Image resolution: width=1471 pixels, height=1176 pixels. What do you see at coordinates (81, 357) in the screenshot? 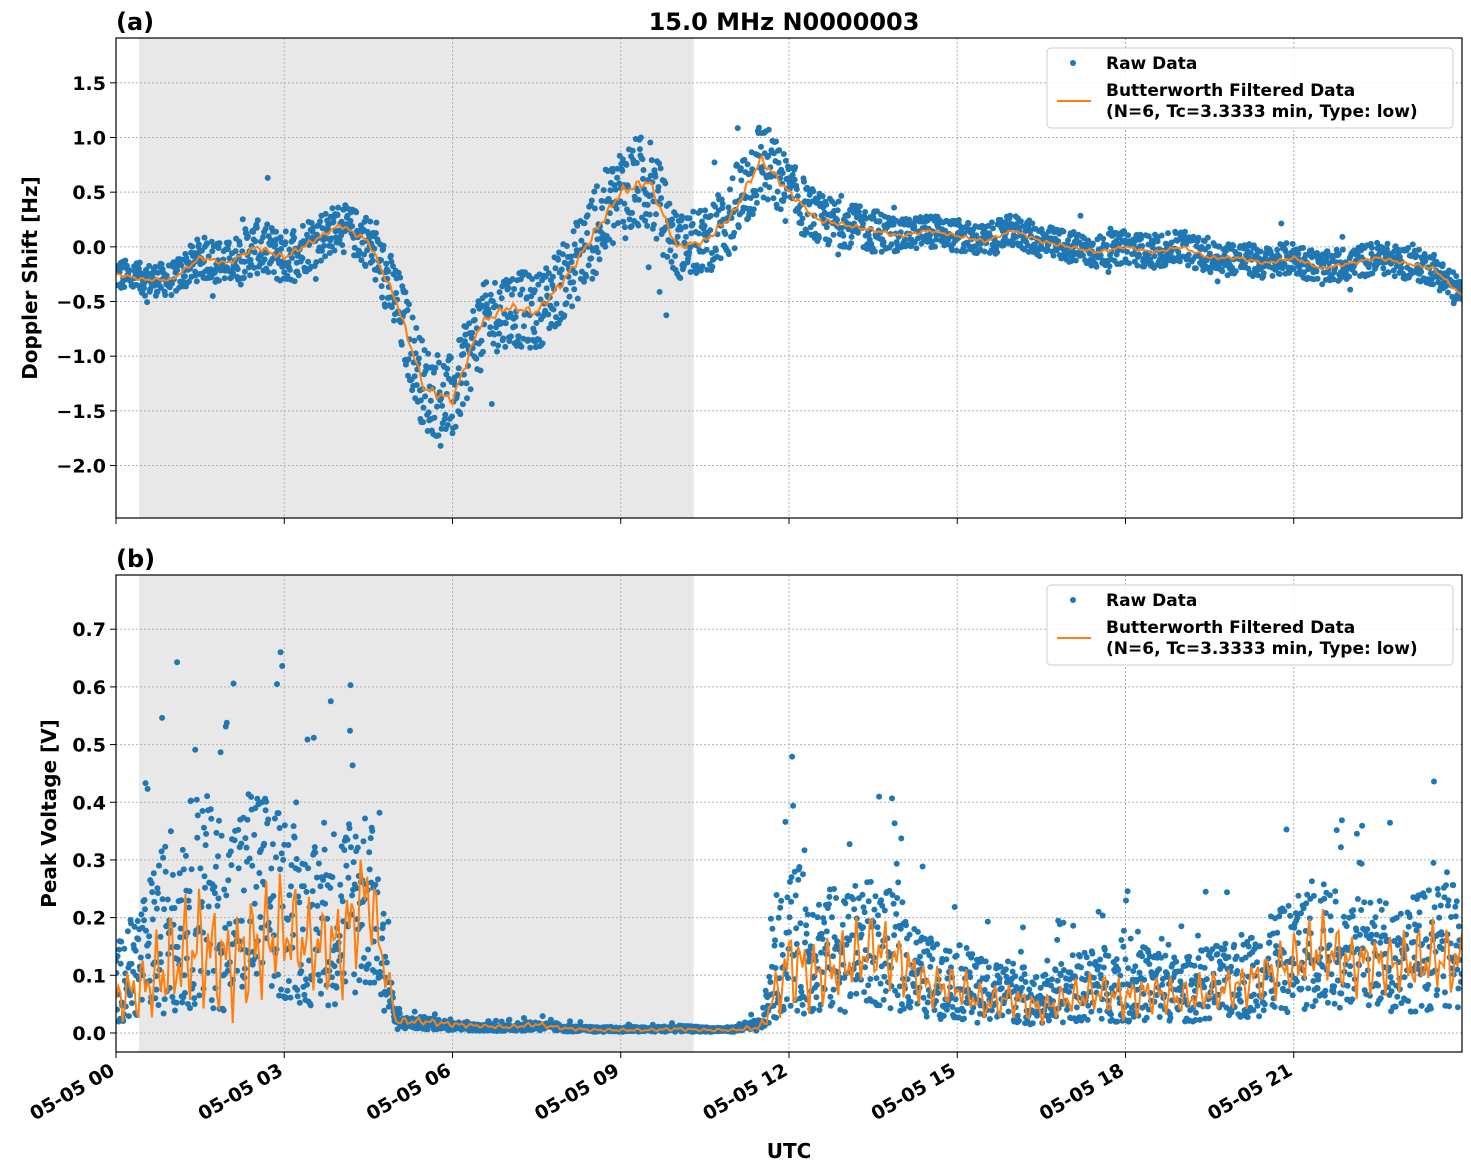
I see `y-tick-label: −1.0` at bounding box center [81, 357].